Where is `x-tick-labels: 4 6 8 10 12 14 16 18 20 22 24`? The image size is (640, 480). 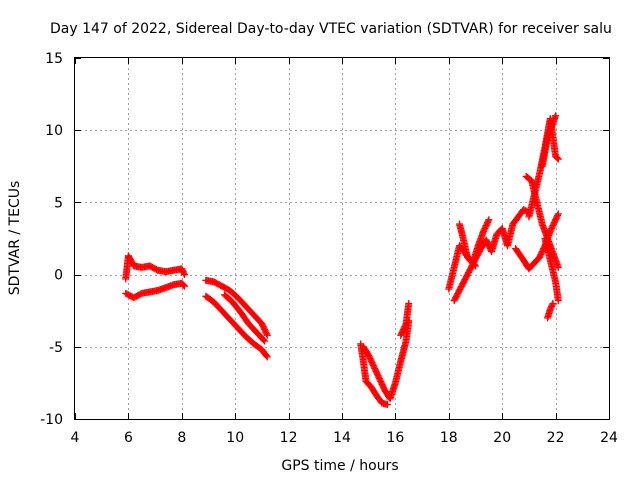
x-tick-labels: 4 6 8 10 12 14 16 18 20 22 24 is located at coordinates (344, 438).